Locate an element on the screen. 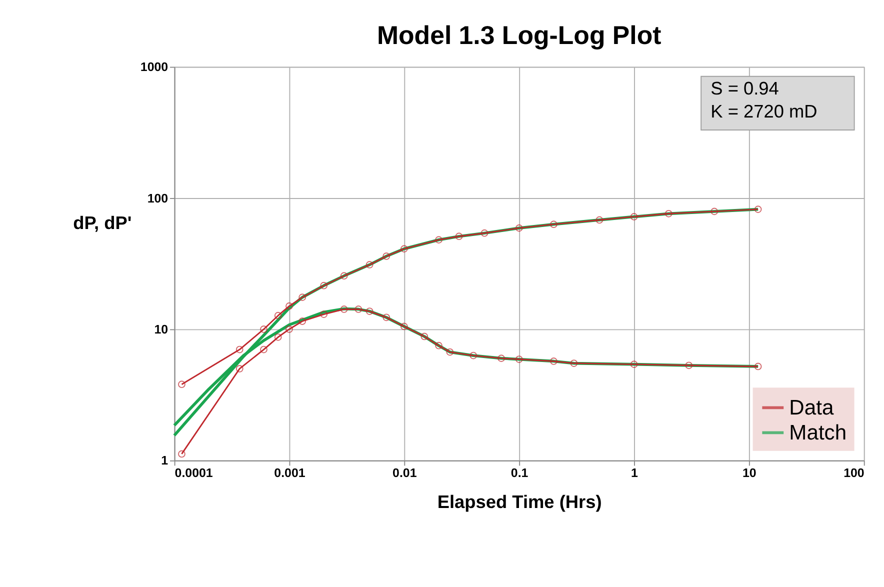  legend-label: Match is located at coordinates (818, 432).